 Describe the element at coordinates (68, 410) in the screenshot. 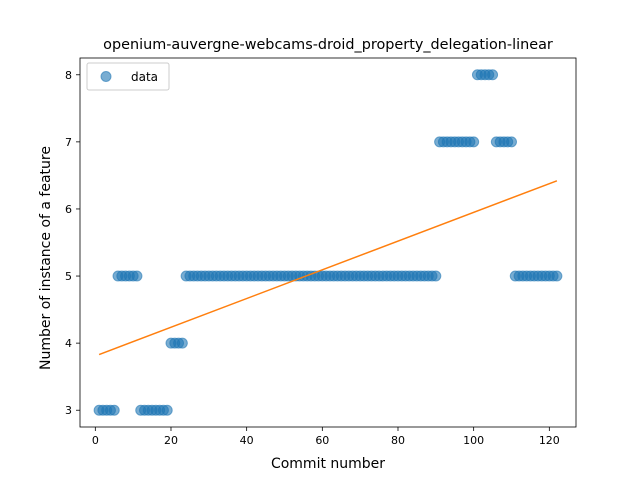

I see `y-tick-label: 3` at that location.